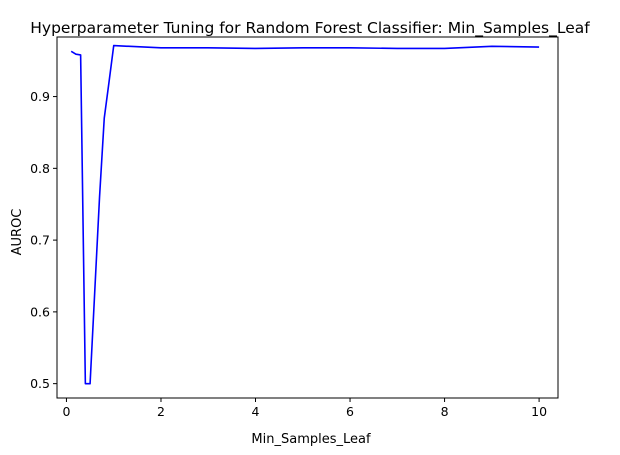 The image size is (620, 455). What do you see at coordinates (40, 168) in the screenshot?
I see `y-tick-label: 0.8` at bounding box center [40, 168].